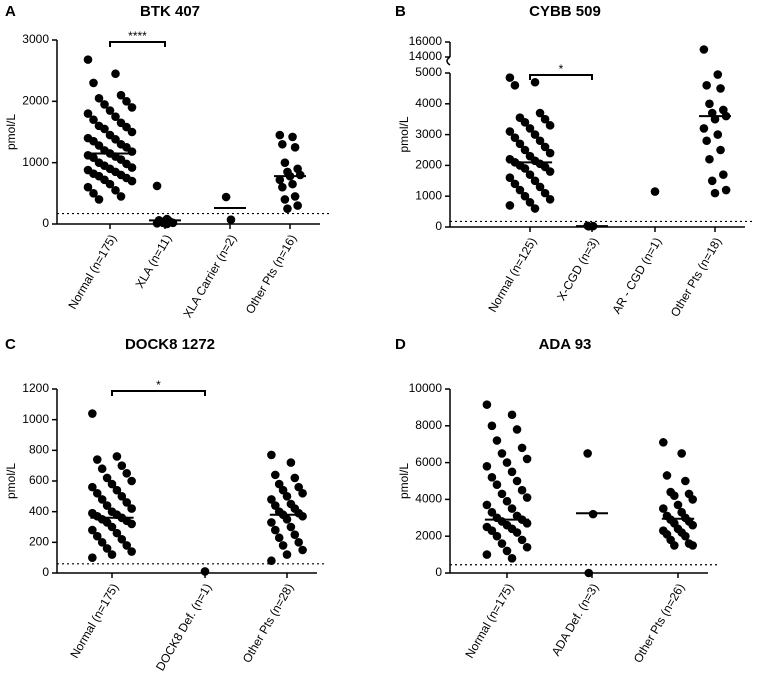 This screenshot has height=687, width=765. What do you see at coordinates (39, 480) in the screenshot?
I see `y-tick-label: 600` at bounding box center [39, 480].